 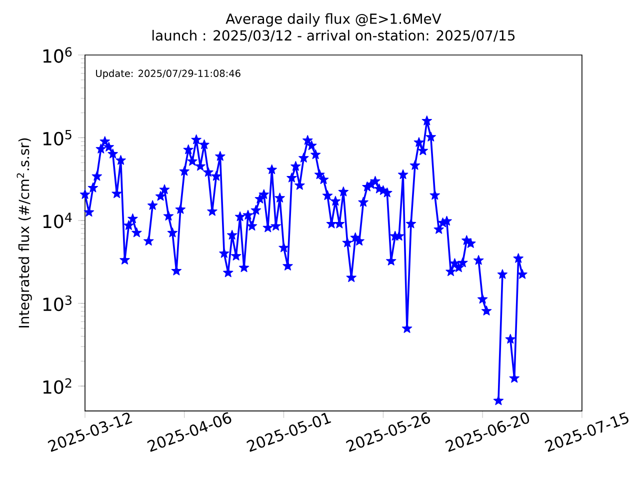 What do you see at coordinates (24, 233) in the screenshot?
I see `y-axis-title: Integrated flux (#/cm$^{2}$.s.sr)` at bounding box center [24, 233].